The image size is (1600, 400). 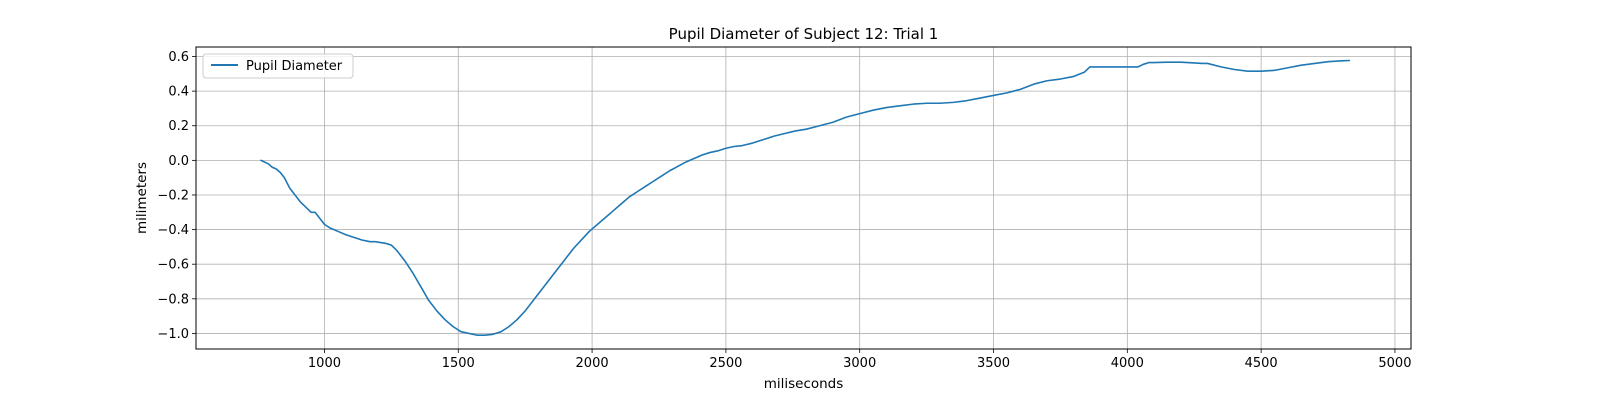 I want to click on y-tick-label: 0.2, so click(x=178, y=126).